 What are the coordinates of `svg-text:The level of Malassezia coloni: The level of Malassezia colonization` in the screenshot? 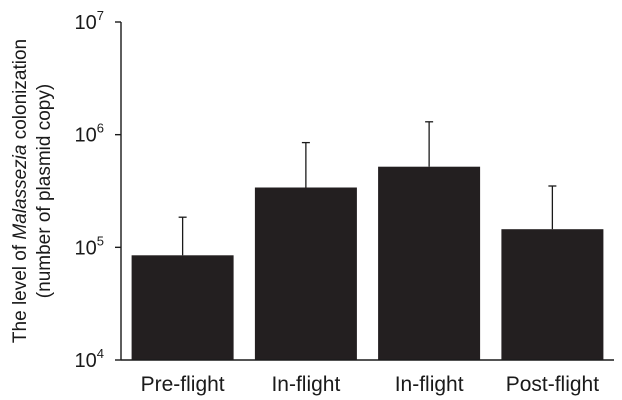 It's located at (20, 191).